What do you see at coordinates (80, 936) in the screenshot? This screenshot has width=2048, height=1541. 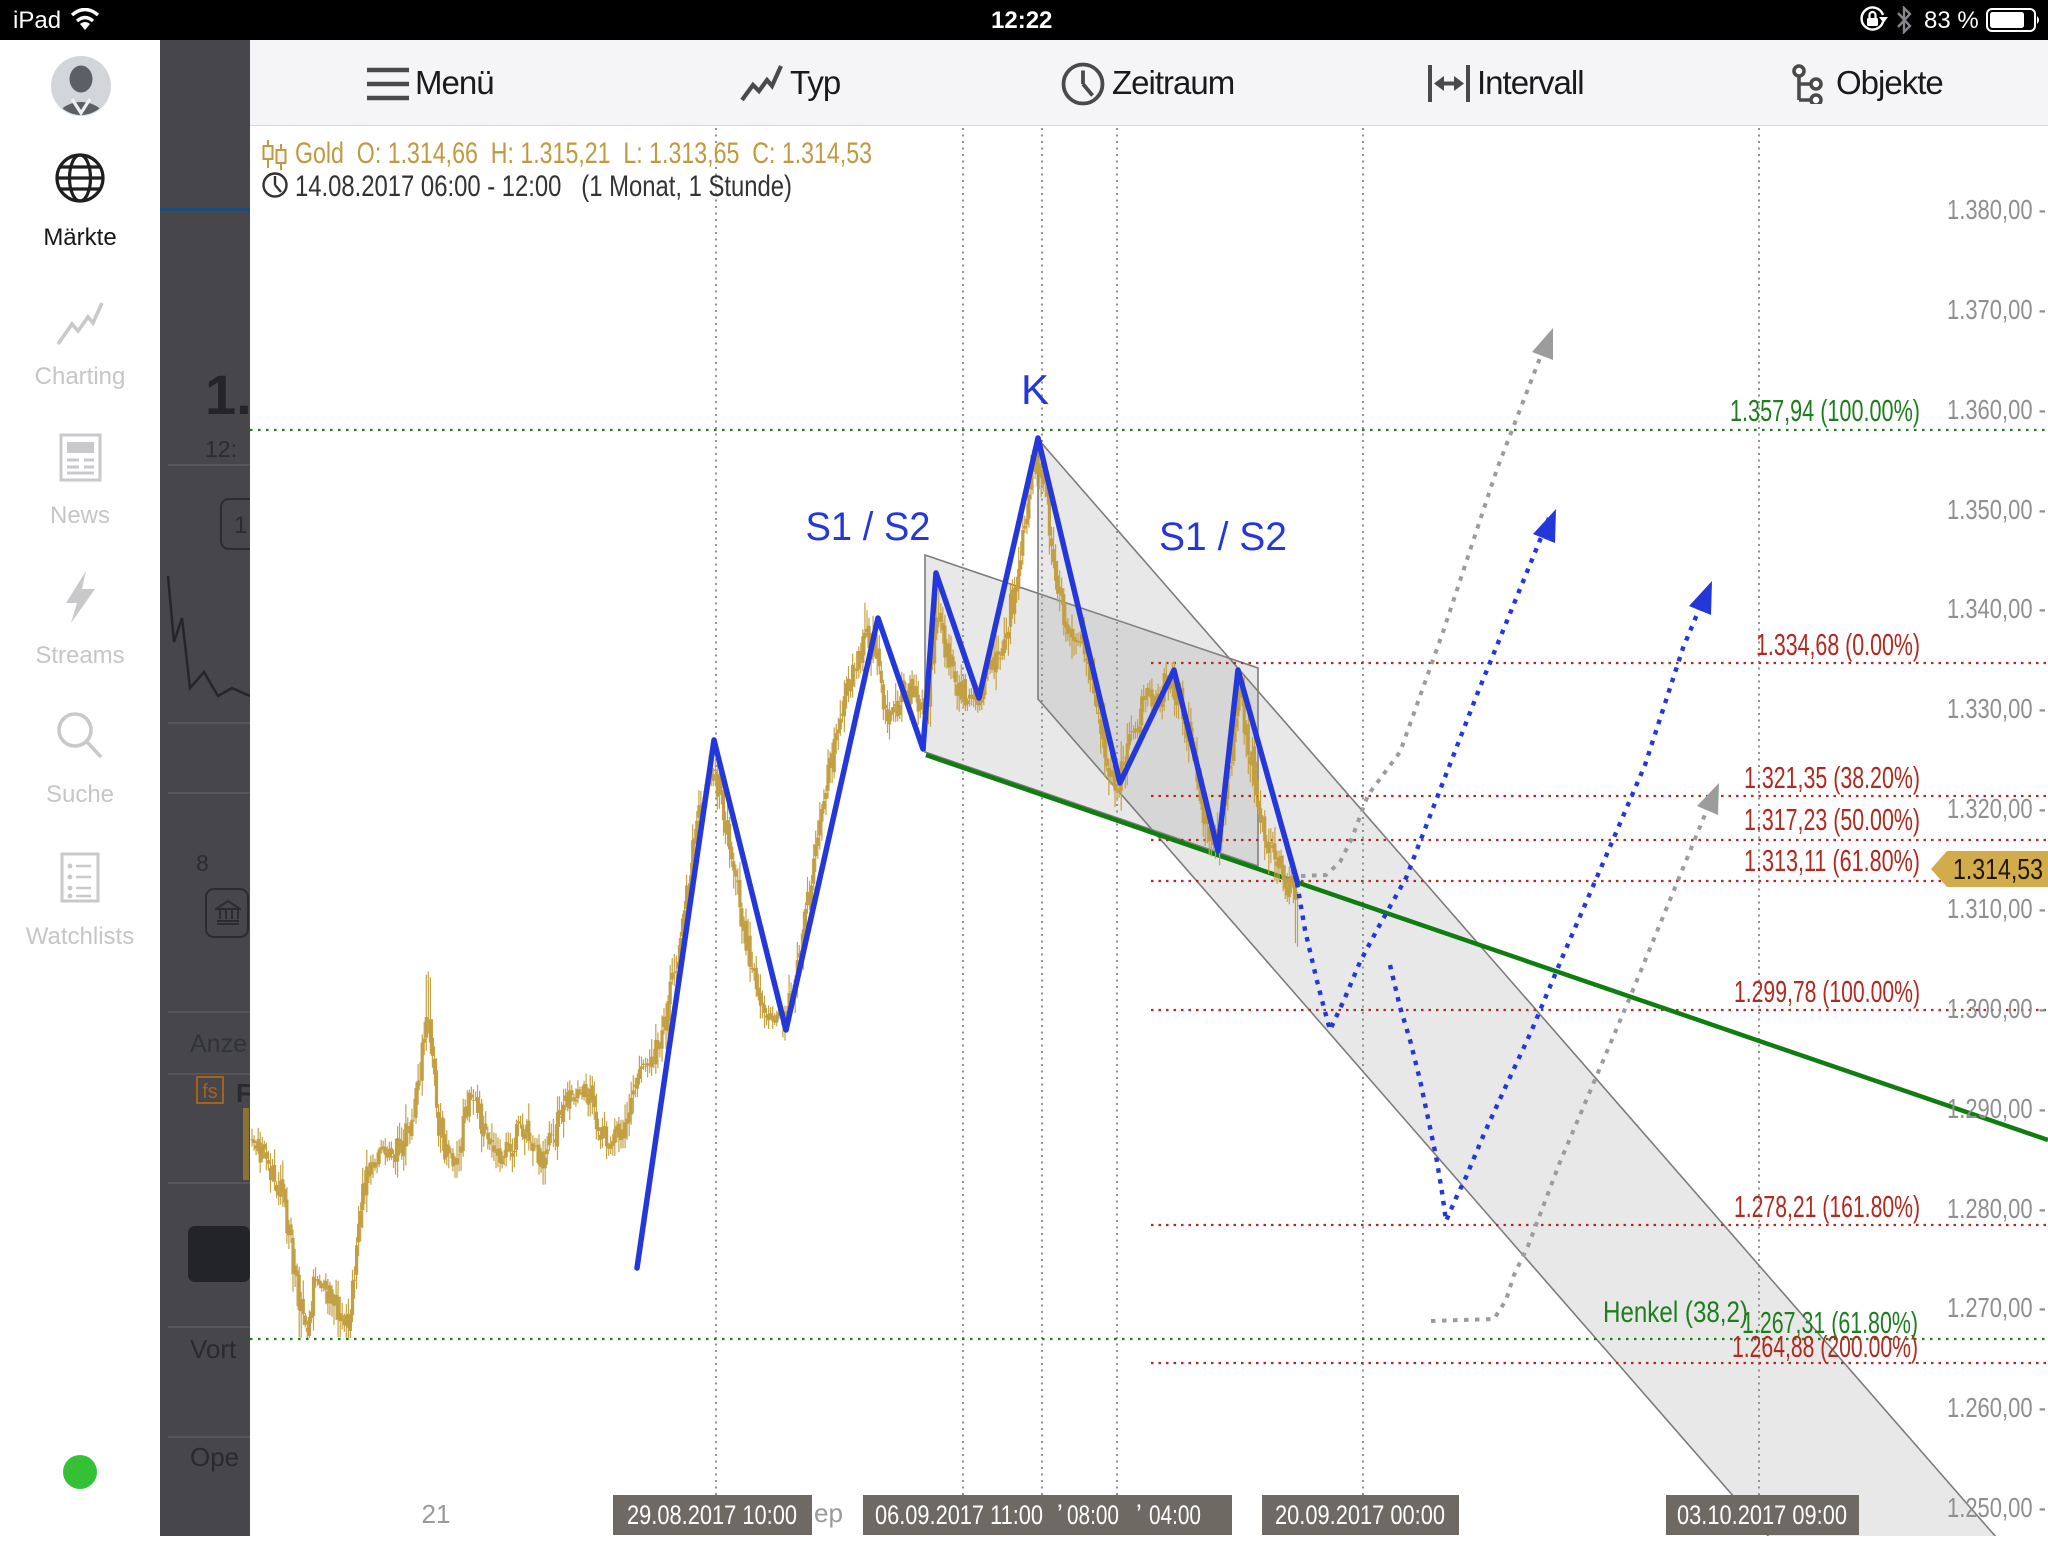 I see `svg-text: Watchlists` at bounding box center [80, 936].